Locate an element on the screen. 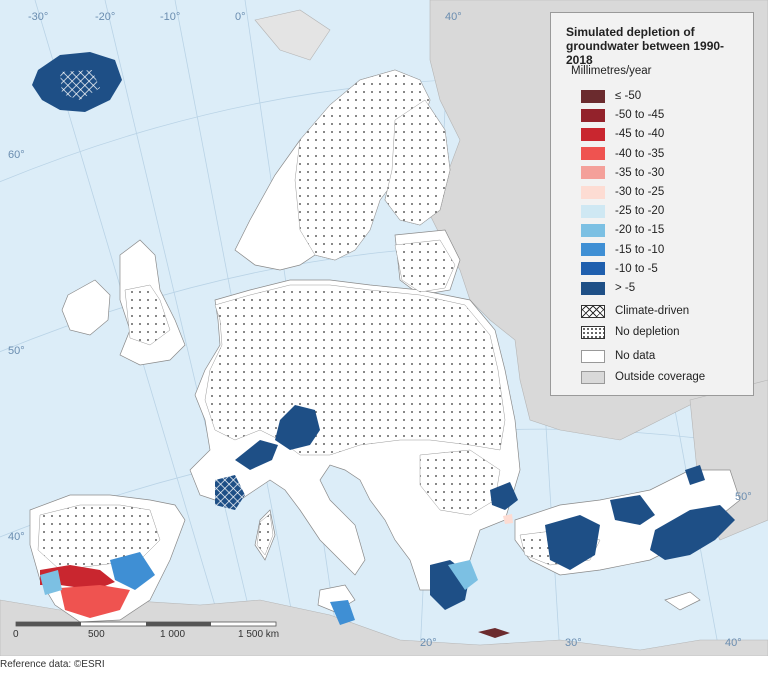 The width and height of the screenshot is (768, 674). legend-item-no-data: No data is located at coordinates (618, 356).